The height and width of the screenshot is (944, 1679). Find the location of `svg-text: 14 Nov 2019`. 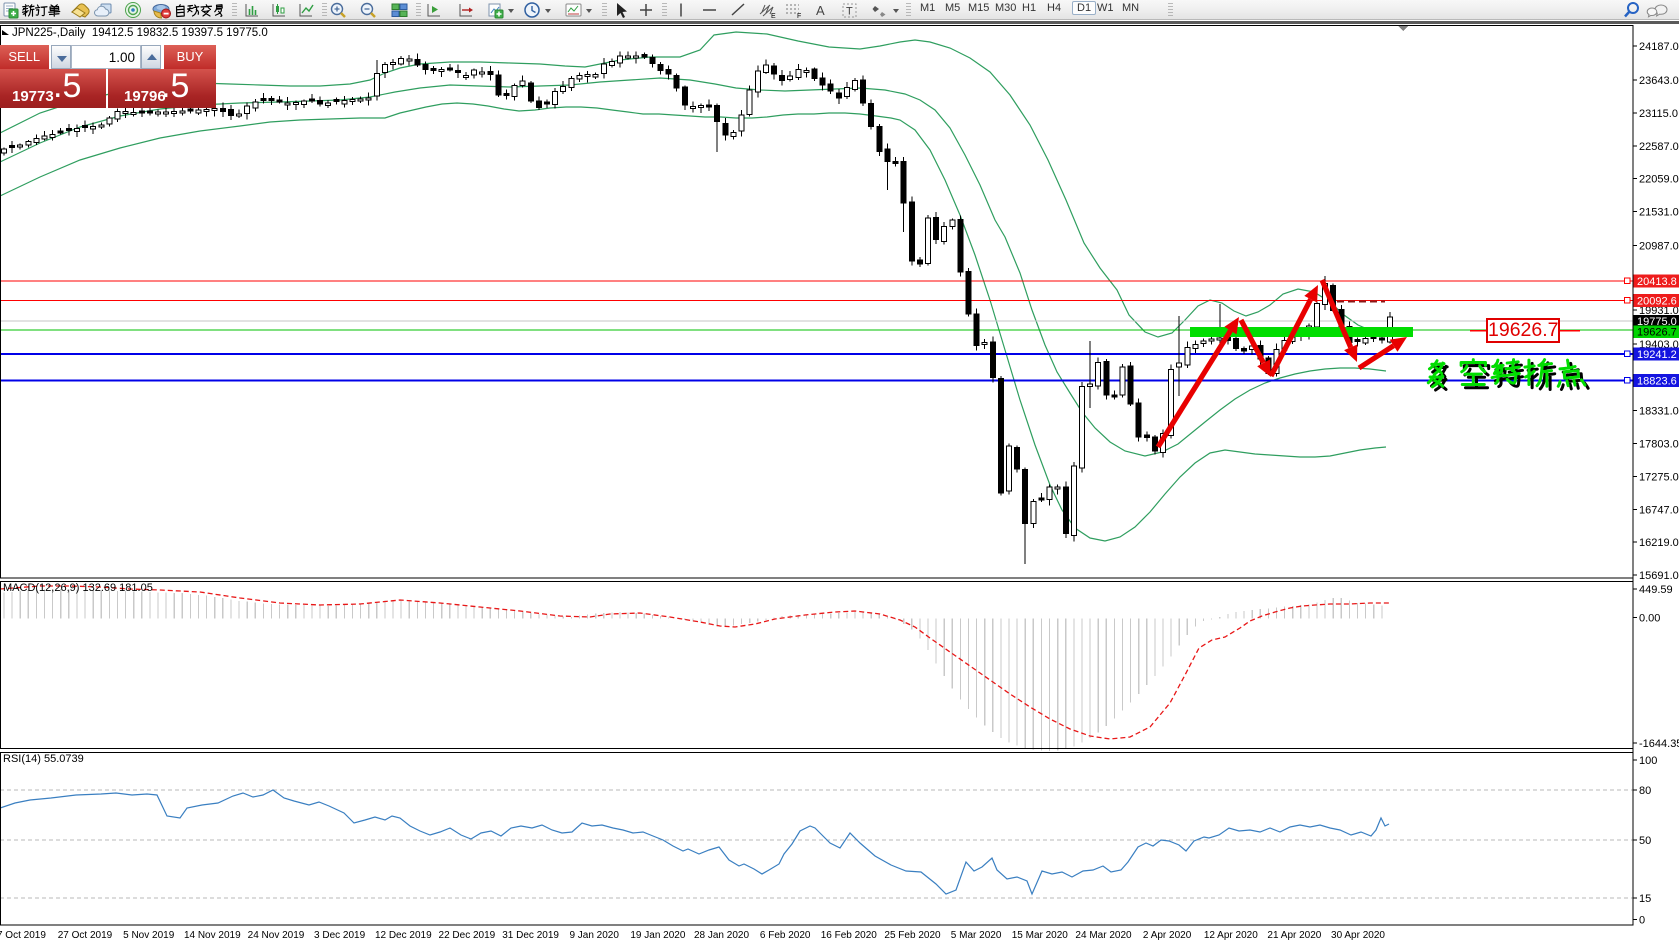

svg-text: 14 Nov 2019 is located at coordinates (212, 935).